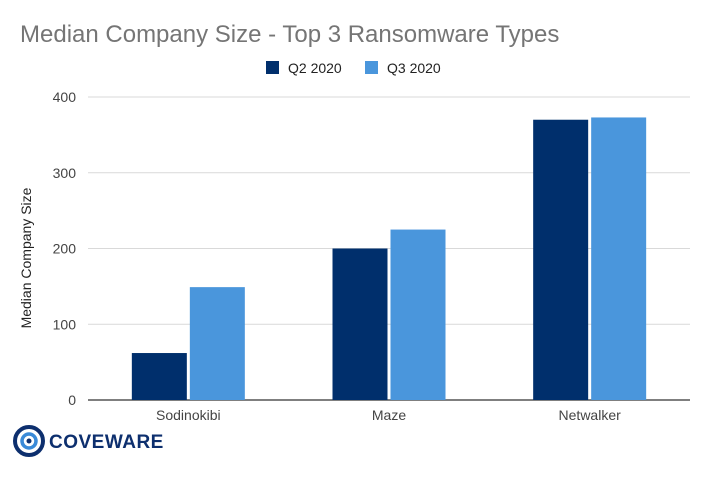 This screenshot has height=478, width=710. Describe the element at coordinates (619, 258) in the screenshot. I see `bar-netwalker-q3-2020` at that location.